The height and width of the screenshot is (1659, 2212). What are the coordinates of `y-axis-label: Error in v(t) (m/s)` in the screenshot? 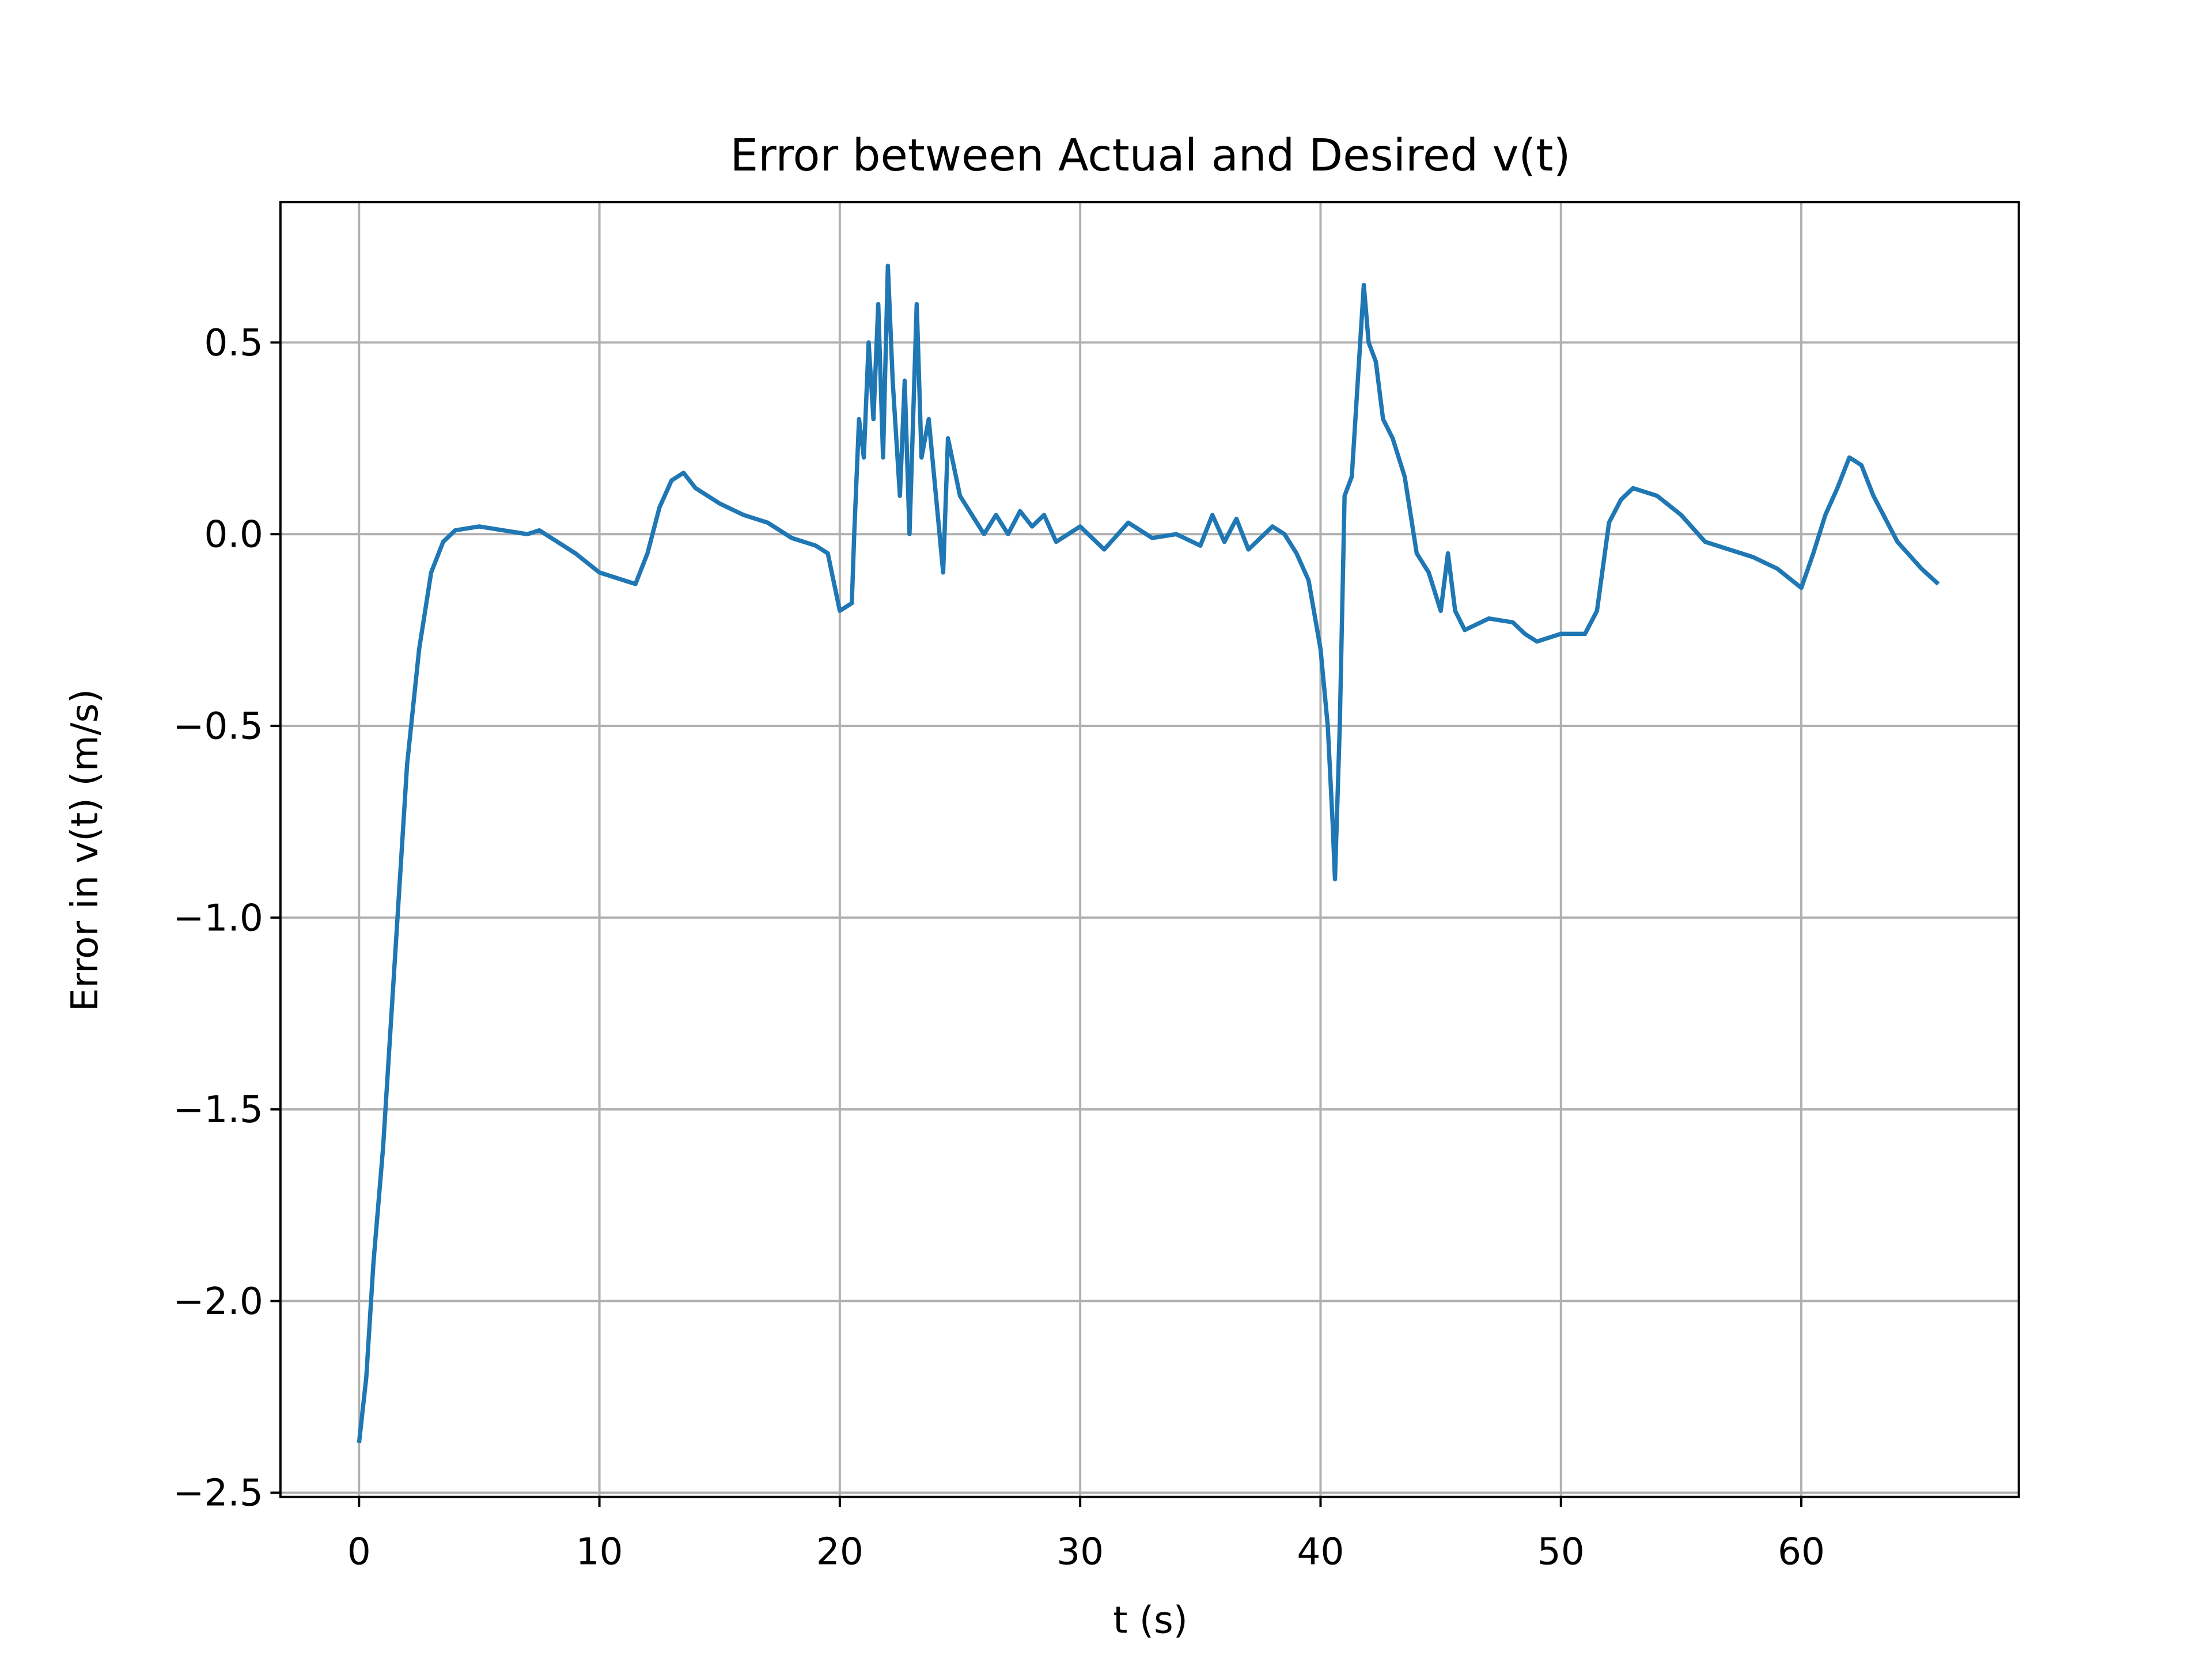 It's located at (85, 850).